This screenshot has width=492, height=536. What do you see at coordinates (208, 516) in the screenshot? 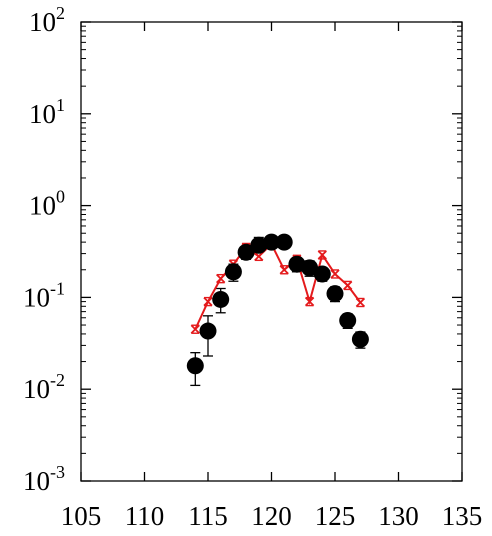
I see `x-tick-label: 115` at bounding box center [208, 516].